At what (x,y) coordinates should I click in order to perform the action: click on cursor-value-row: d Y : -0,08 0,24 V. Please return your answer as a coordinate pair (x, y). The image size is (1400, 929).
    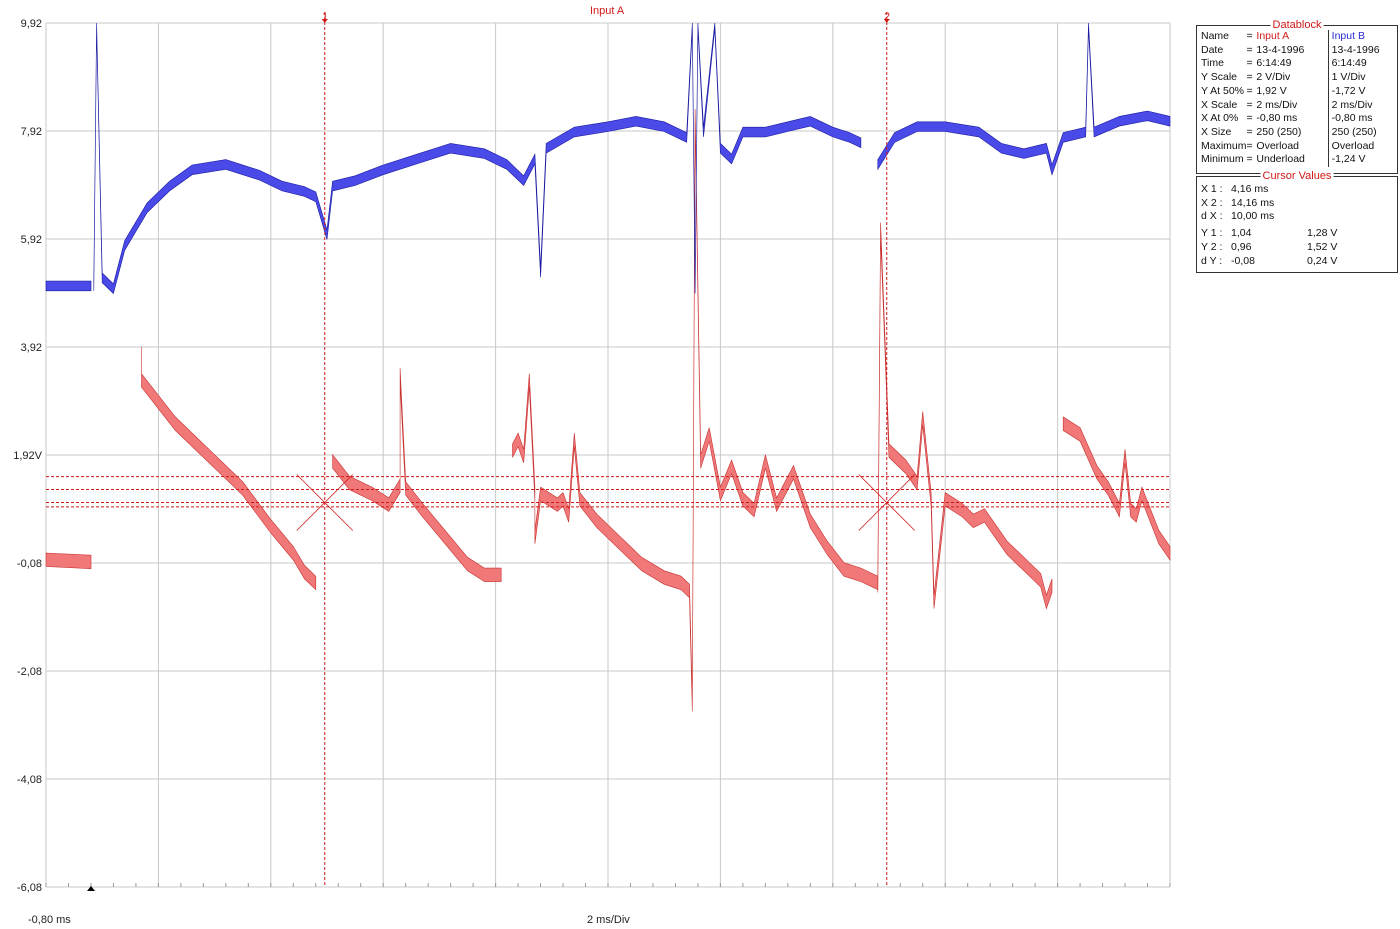
    Looking at the image, I should click on (1297, 262).